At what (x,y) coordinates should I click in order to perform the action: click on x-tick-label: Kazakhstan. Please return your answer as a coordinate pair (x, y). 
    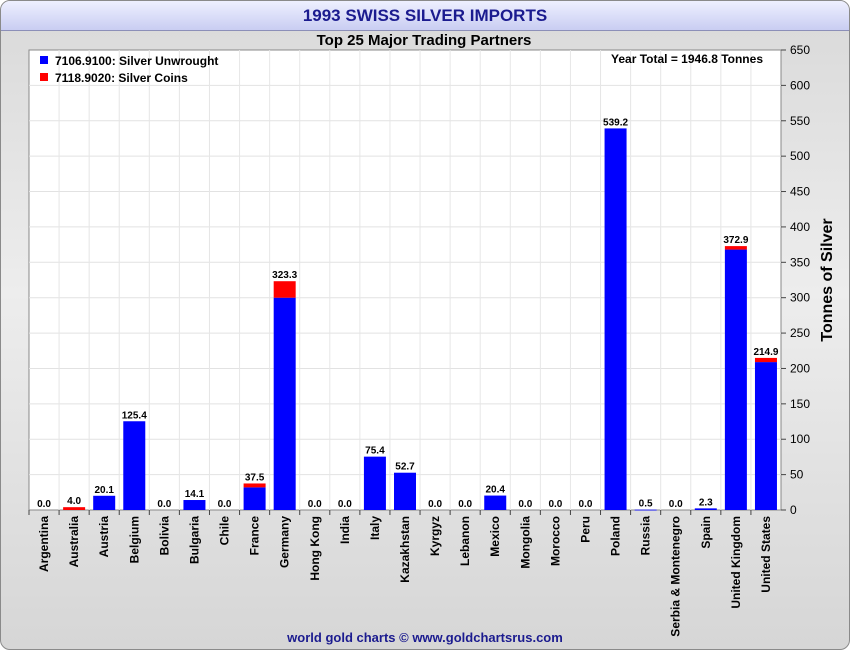
    Looking at the image, I should click on (405, 549).